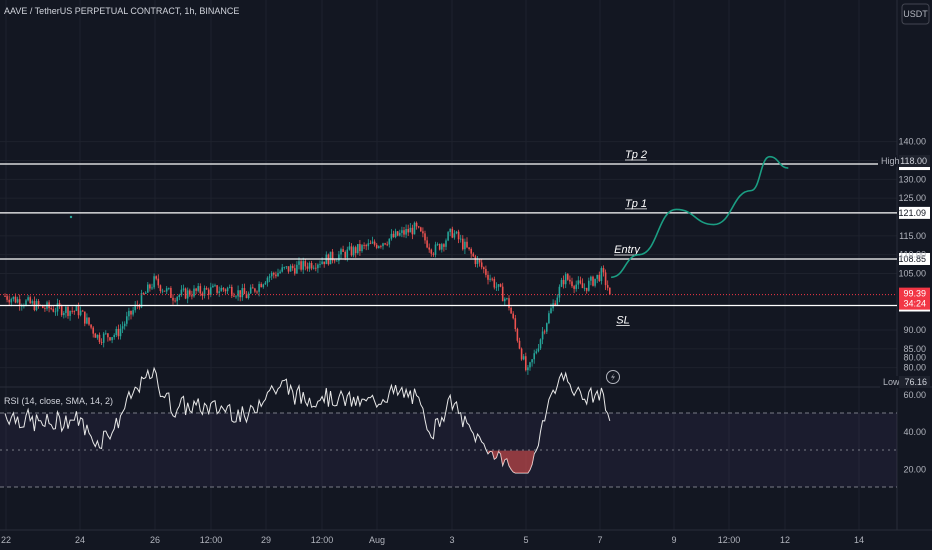  I want to click on low-badge: Low 76.16, so click(905, 382).